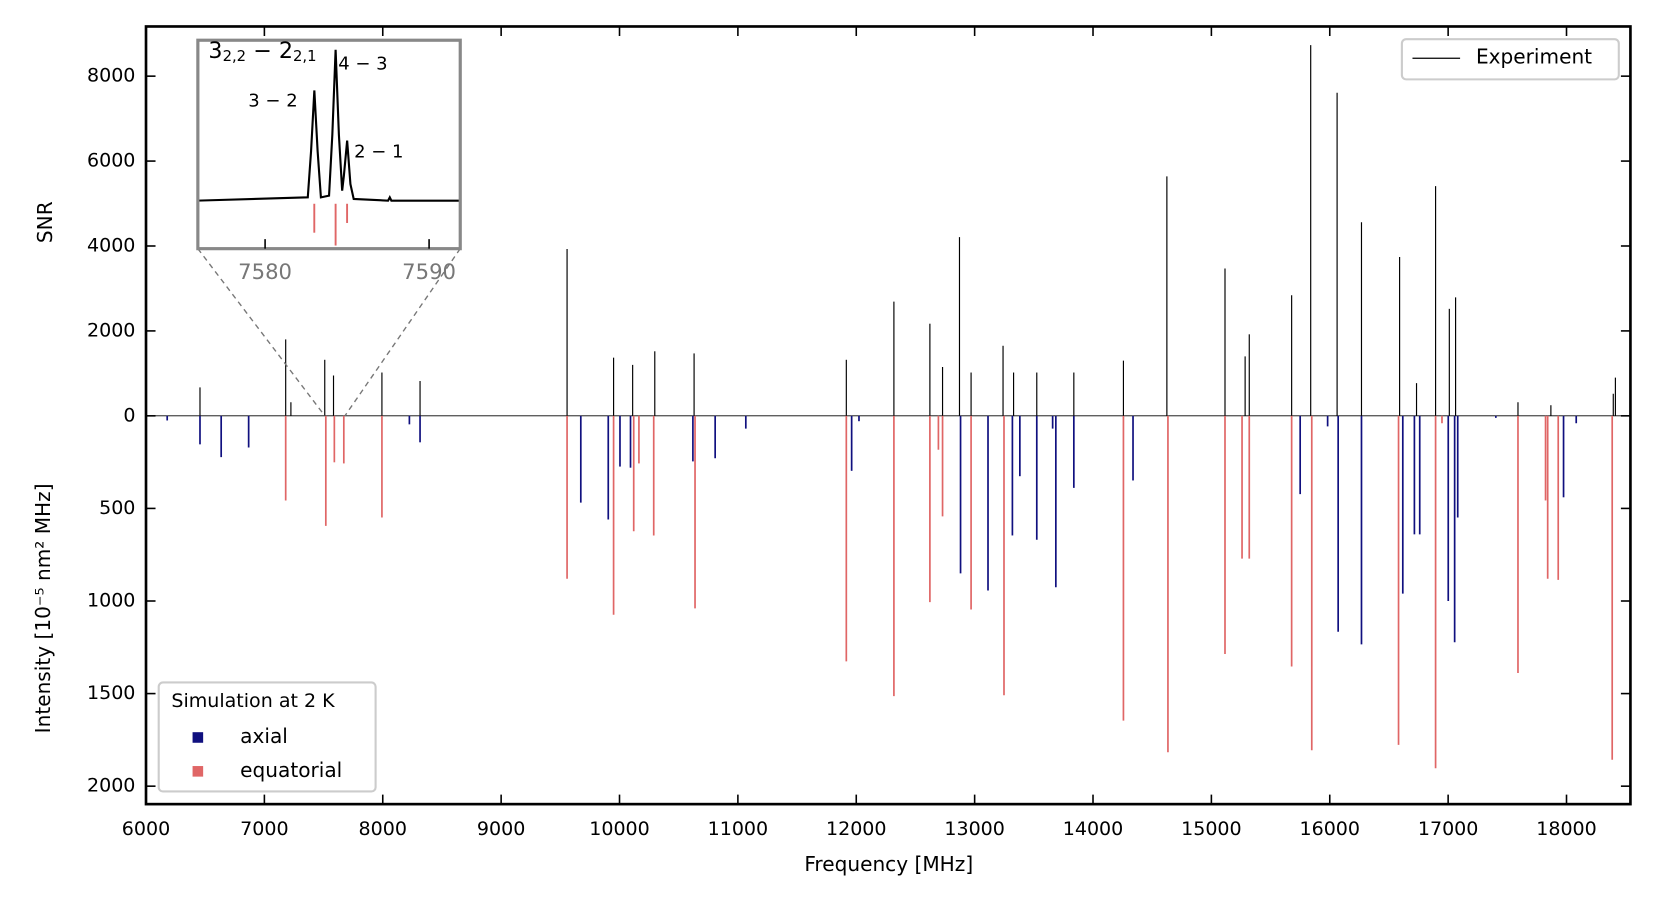 This screenshot has width=1659, height=907. Describe the element at coordinates (362, 64) in the screenshot. I see `peak-annotation: 4 − 3` at that location.